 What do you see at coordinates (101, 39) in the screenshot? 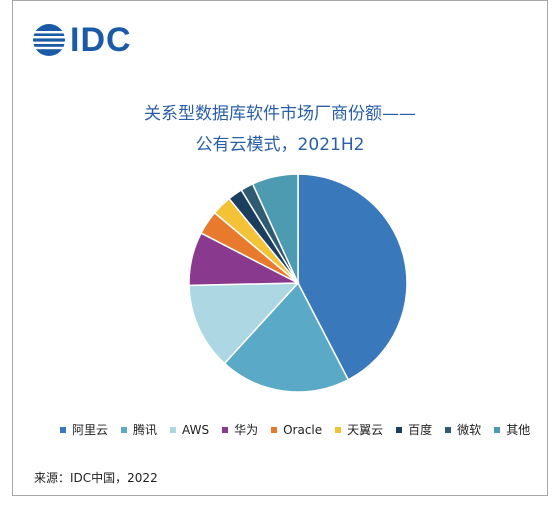
I see `logo-text: IDC` at bounding box center [101, 39].